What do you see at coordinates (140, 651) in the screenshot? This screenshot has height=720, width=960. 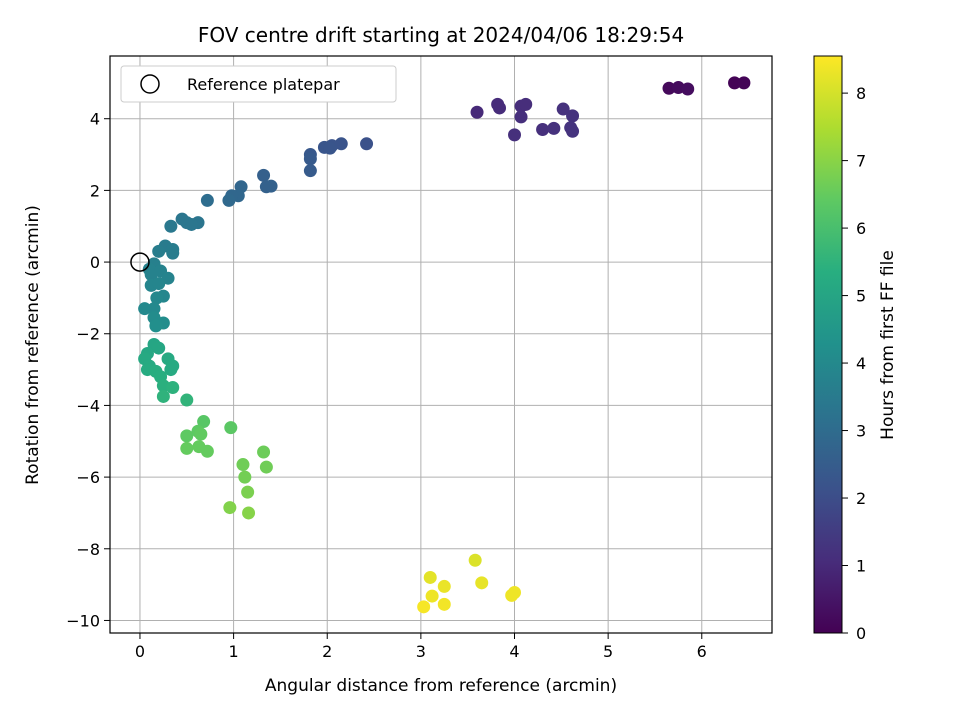 I see `x-tick-label: 0` at bounding box center [140, 651].